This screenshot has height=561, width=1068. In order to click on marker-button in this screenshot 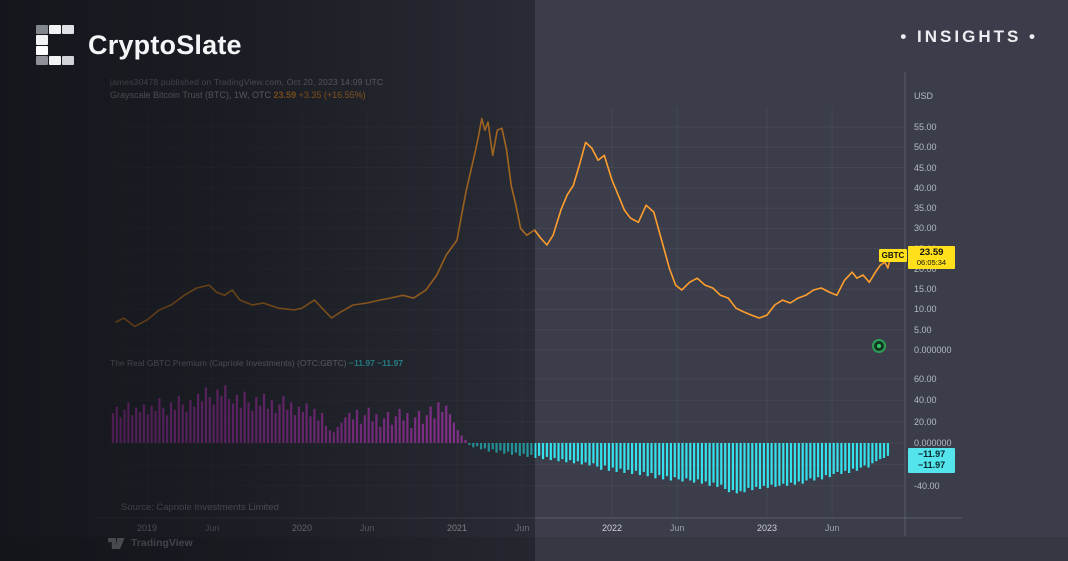, I will do `click(879, 346)`.